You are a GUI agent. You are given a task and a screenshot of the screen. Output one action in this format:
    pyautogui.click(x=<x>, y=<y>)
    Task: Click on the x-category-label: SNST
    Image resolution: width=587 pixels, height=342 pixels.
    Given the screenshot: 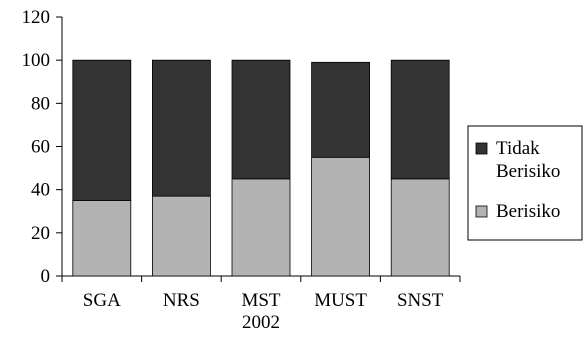 What is the action you would take?
    pyautogui.click(x=420, y=300)
    